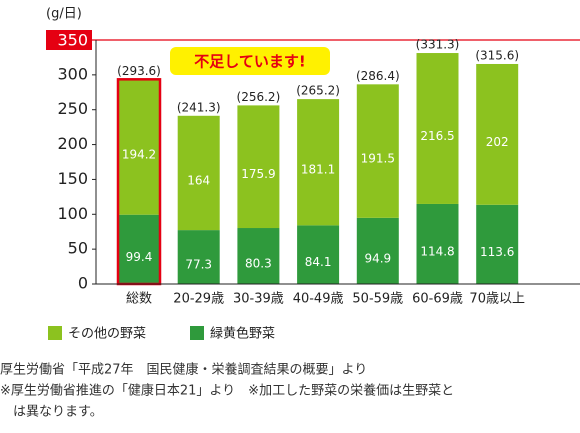 Image resolution: width=580 pixels, height=433 pixels. What do you see at coordinates (259, 97) in the screenshot?
I see `total-label: (256.2)` at bounding box center [259, 97].